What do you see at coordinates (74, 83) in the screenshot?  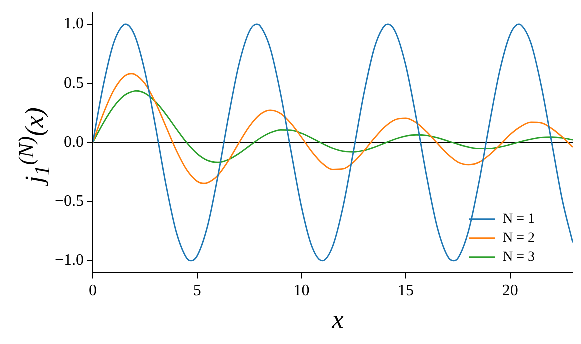 I see `y-tick-label: 0.5` at bounding box center [74, 83].